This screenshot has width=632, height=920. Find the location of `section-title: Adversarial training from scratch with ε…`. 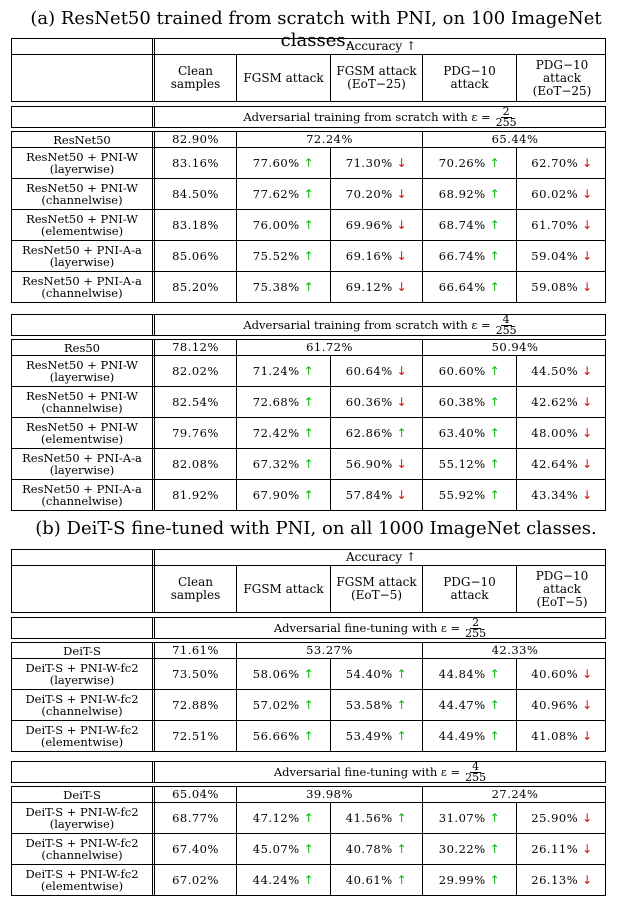

section-title: Adversarial training from scratch with ε… is located at coordinates (308, 325).